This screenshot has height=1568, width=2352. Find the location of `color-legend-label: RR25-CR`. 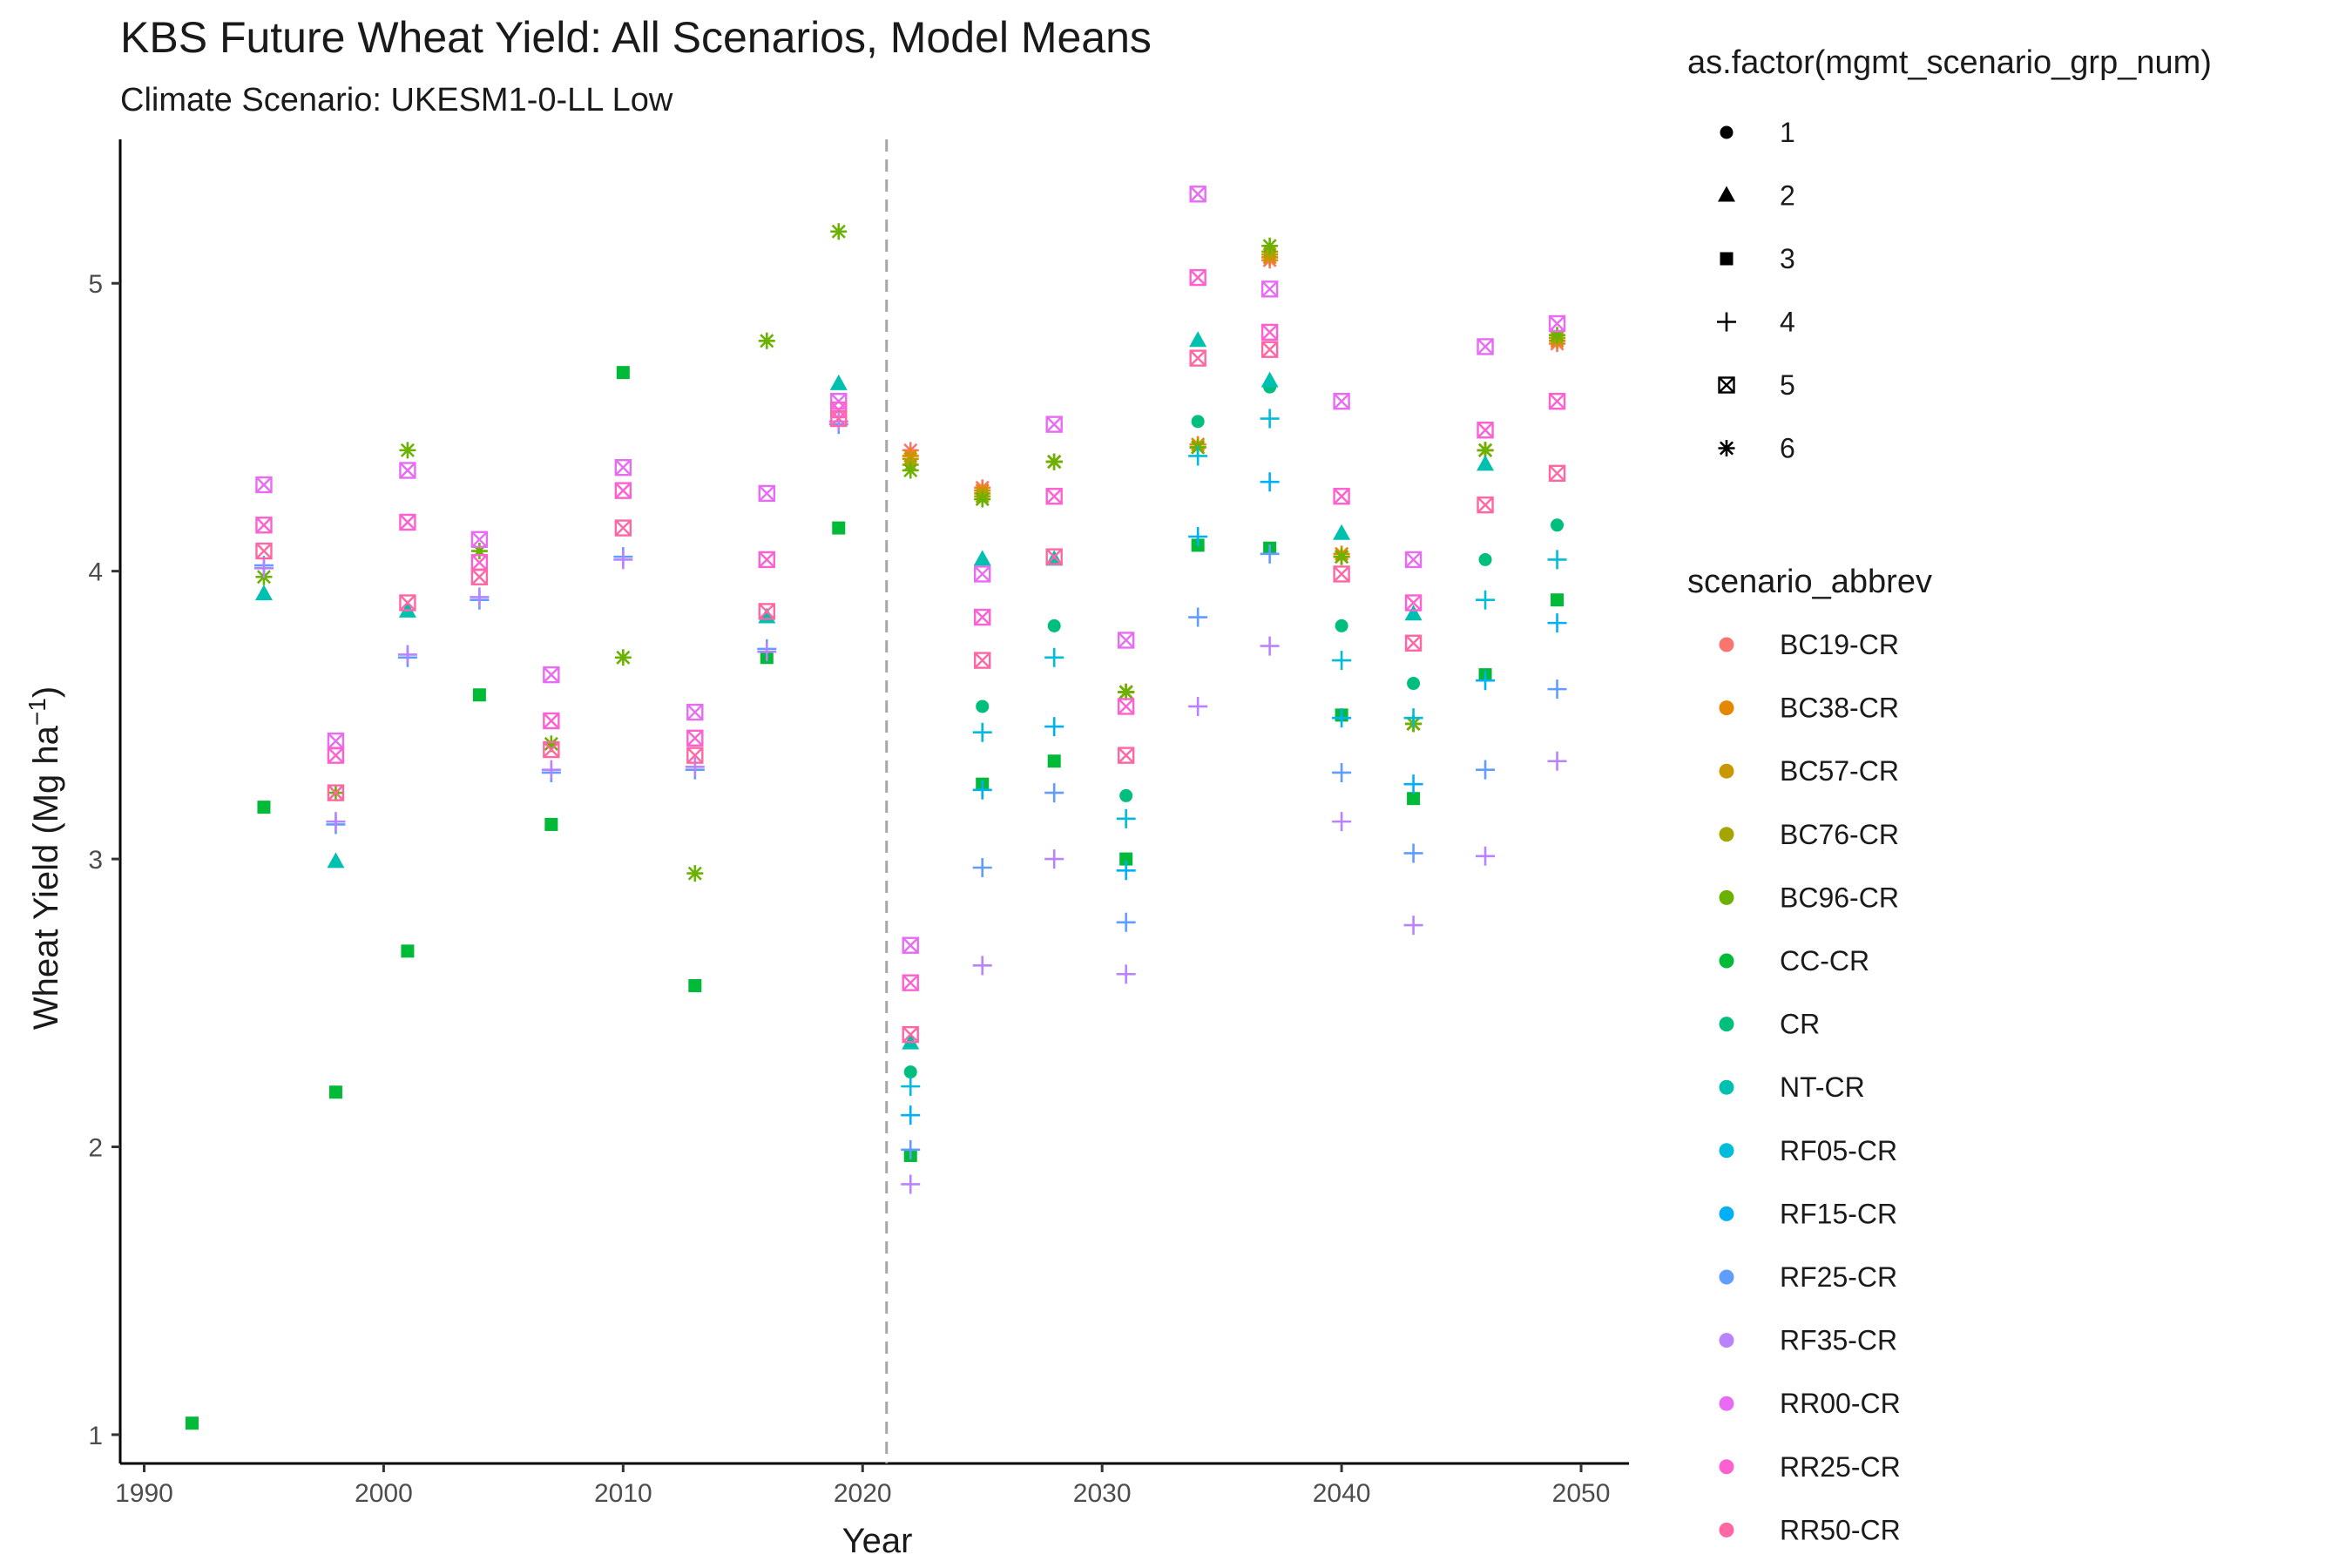

color-legend-label: RR25-CR is located at coordinates (1841, 1467).